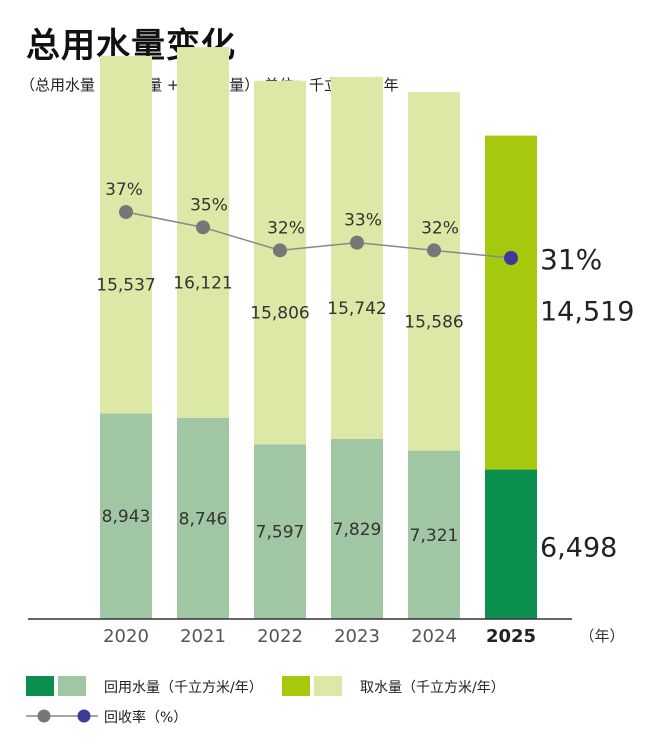 This screenshot has height=745, width=650. What do you see at coordinates (511, 258) in the screenshot?
I see `rate-point-2025` at bounding box center [511, 258].